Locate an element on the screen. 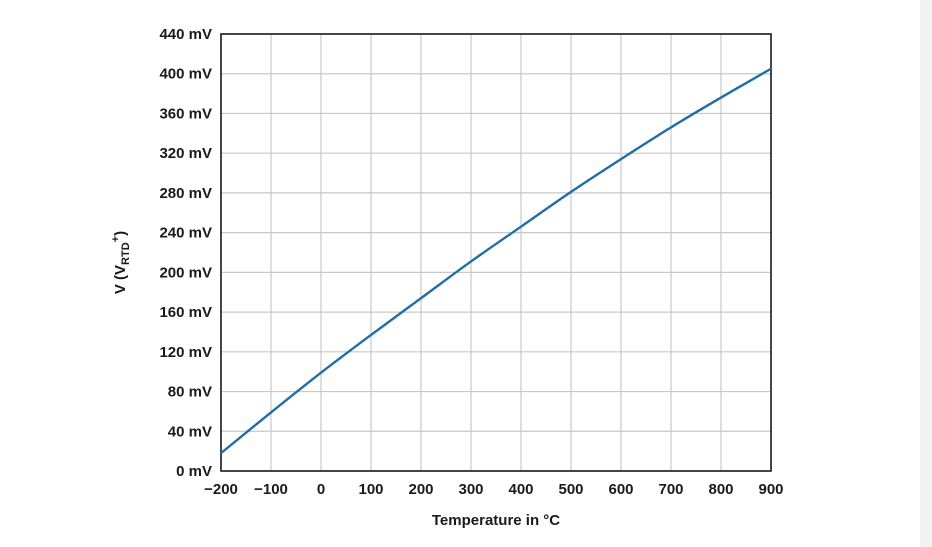 The width and height of the screenshot is (932, 547). x-axis-title: Temperature in °C is located at coordinates (496, 520).